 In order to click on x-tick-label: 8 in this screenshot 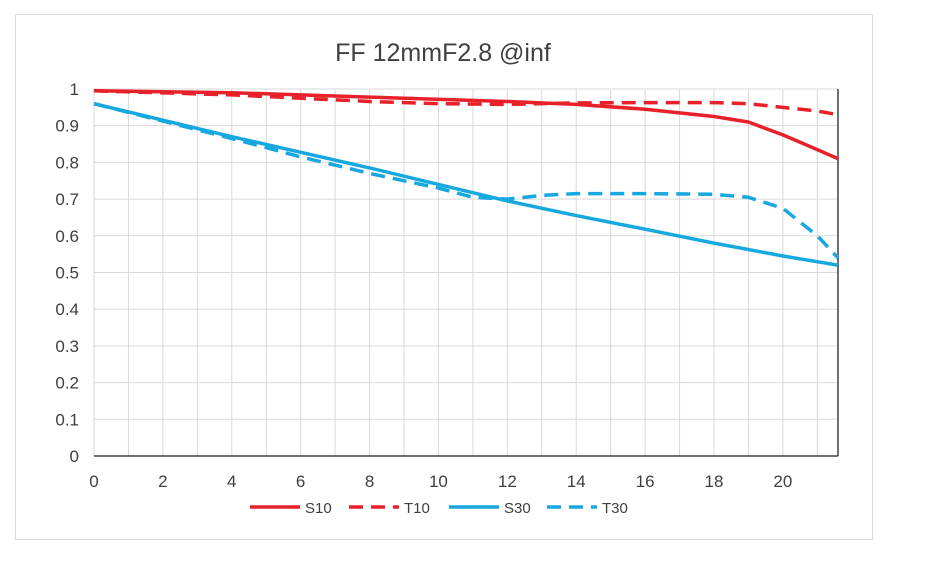, I will do `click(369, 481)`.